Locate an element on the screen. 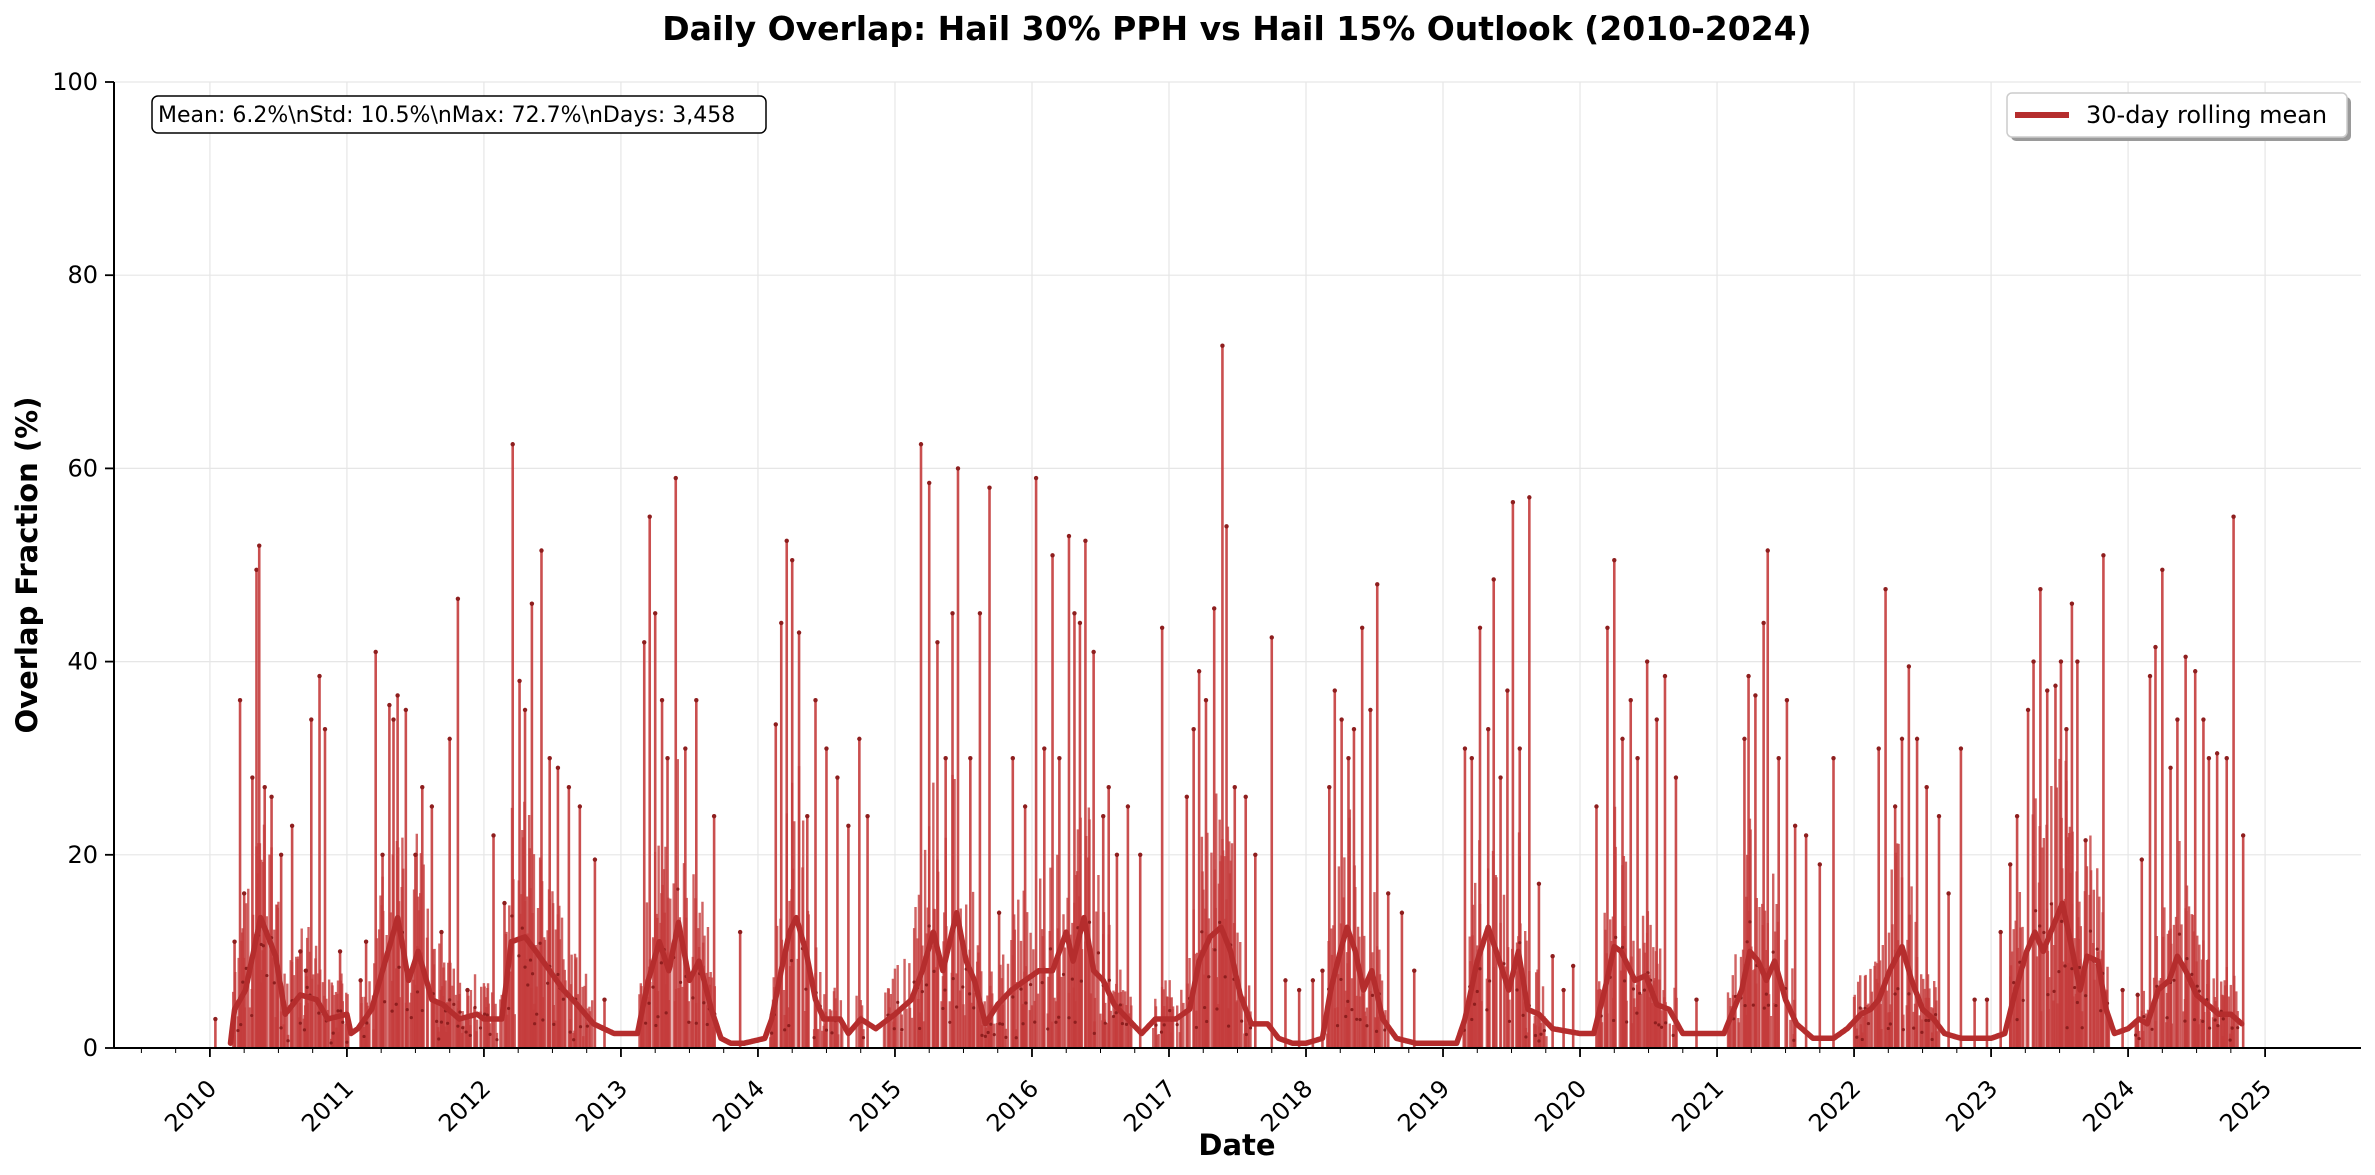 This screenshot has height=1175, width=2375. stats-box-frame is located at coordinates (459, 114).